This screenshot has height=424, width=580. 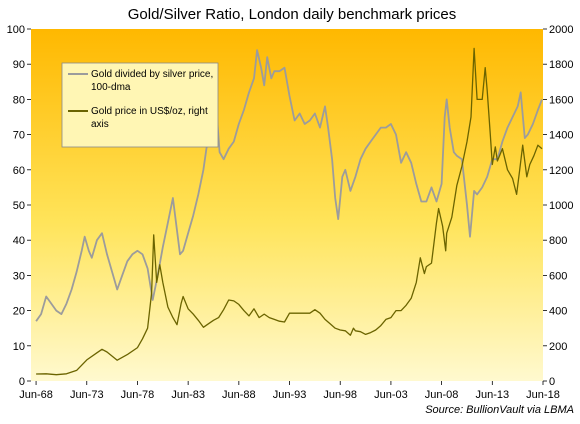 I want to click on right-tick-label: 2000, so click(x=561, y=30).